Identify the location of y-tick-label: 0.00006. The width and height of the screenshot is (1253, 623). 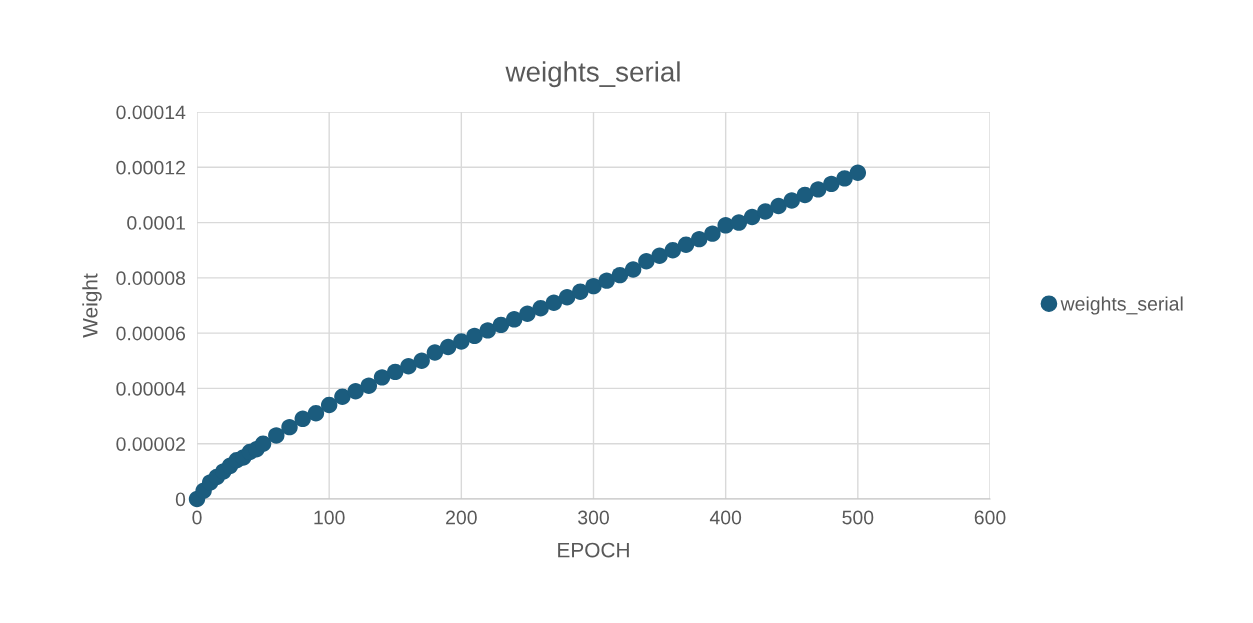
(151, 333).